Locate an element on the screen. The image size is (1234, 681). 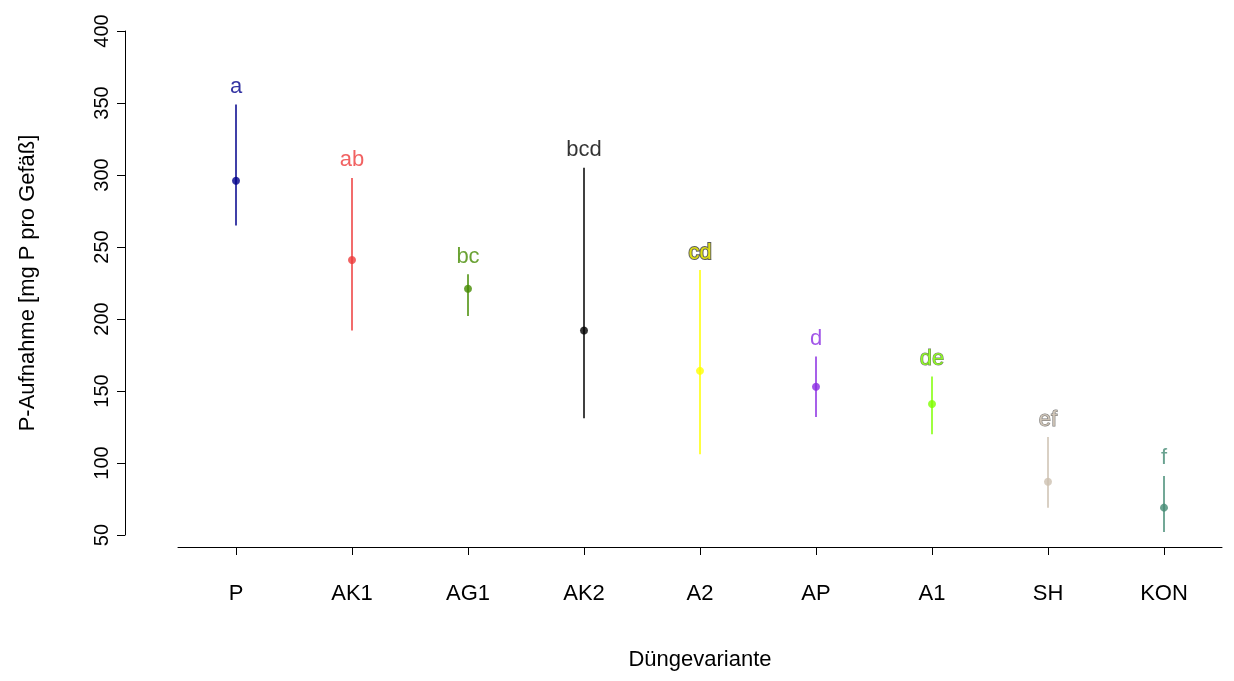
x-tick-label: A1 is located at coordinates (932, 592).